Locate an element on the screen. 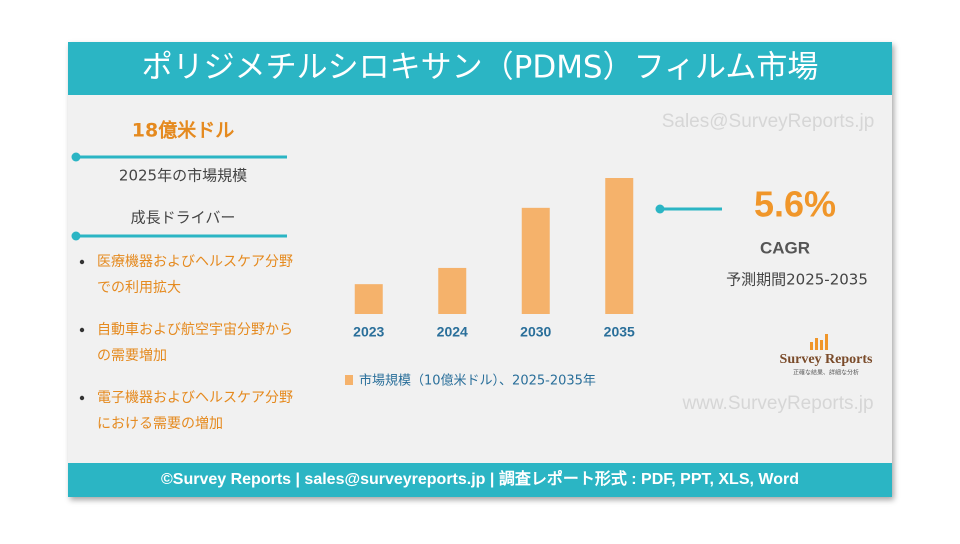  market-size-label: 2025年の市場規模 is located at coordinates (183, 176).